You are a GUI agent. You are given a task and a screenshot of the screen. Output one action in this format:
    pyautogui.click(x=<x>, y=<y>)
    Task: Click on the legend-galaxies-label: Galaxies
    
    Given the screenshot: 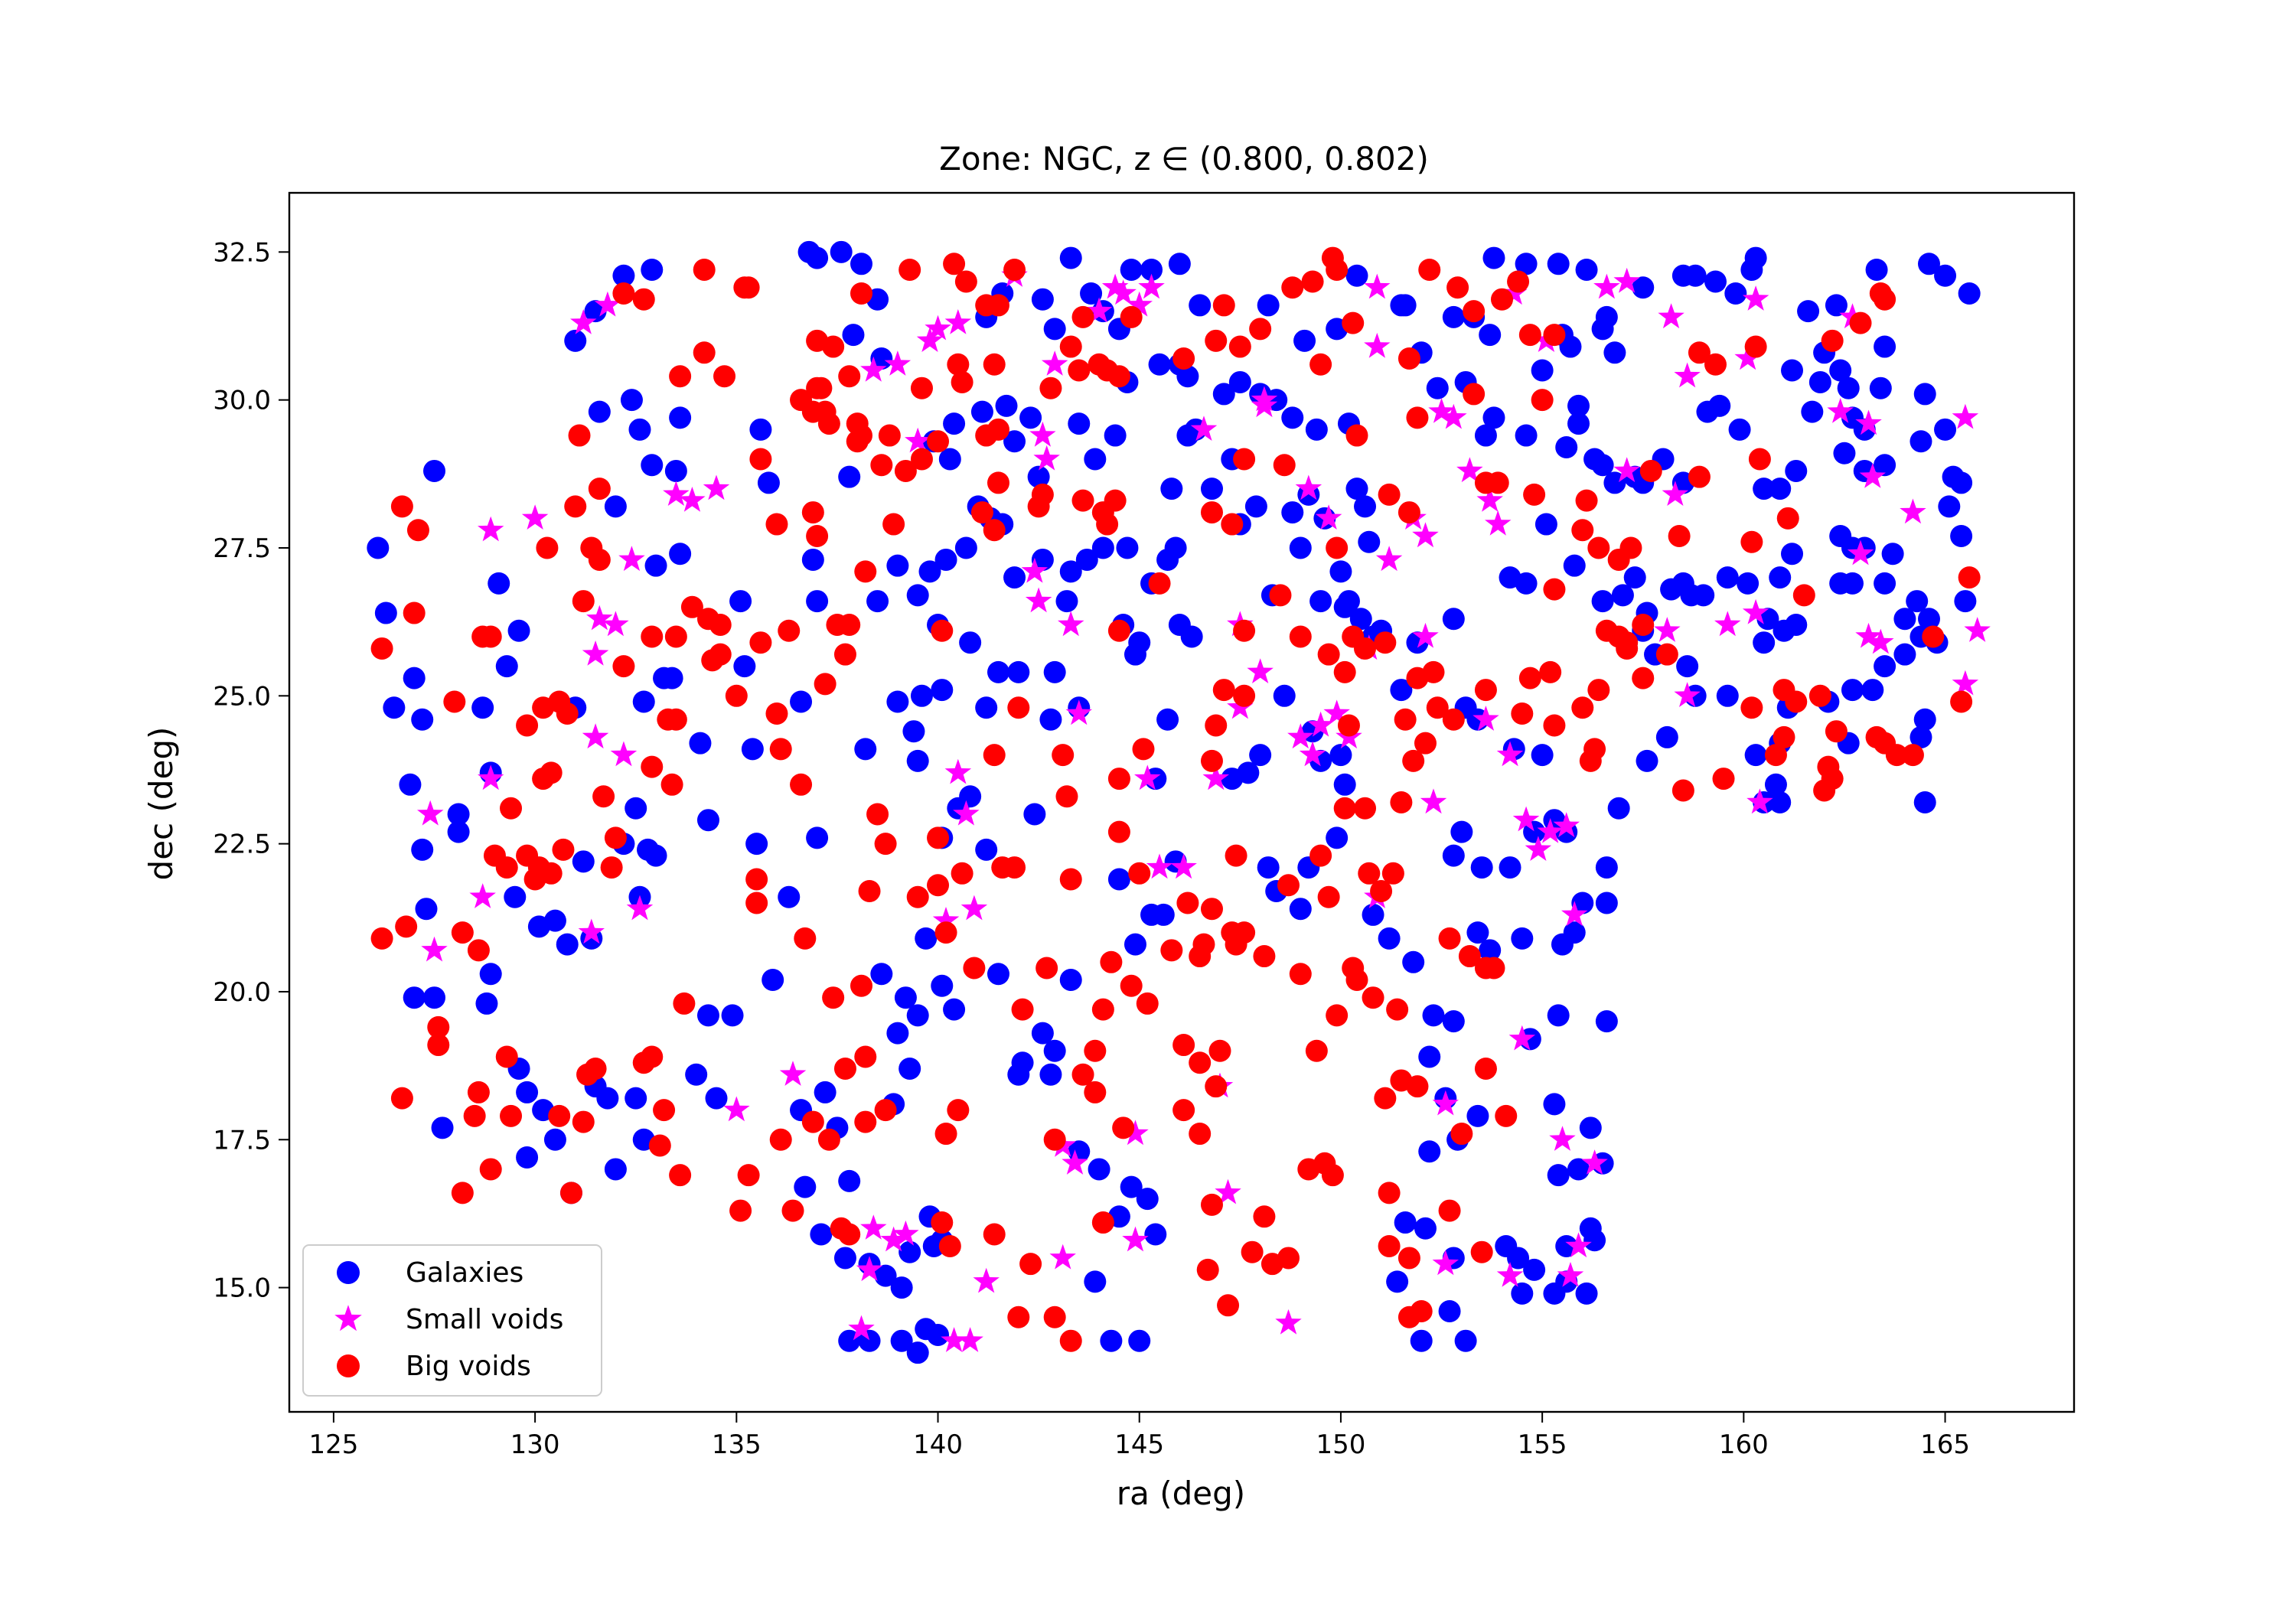 What is the action you would take?
    pyautogui.click(x=464, y=1273)
    